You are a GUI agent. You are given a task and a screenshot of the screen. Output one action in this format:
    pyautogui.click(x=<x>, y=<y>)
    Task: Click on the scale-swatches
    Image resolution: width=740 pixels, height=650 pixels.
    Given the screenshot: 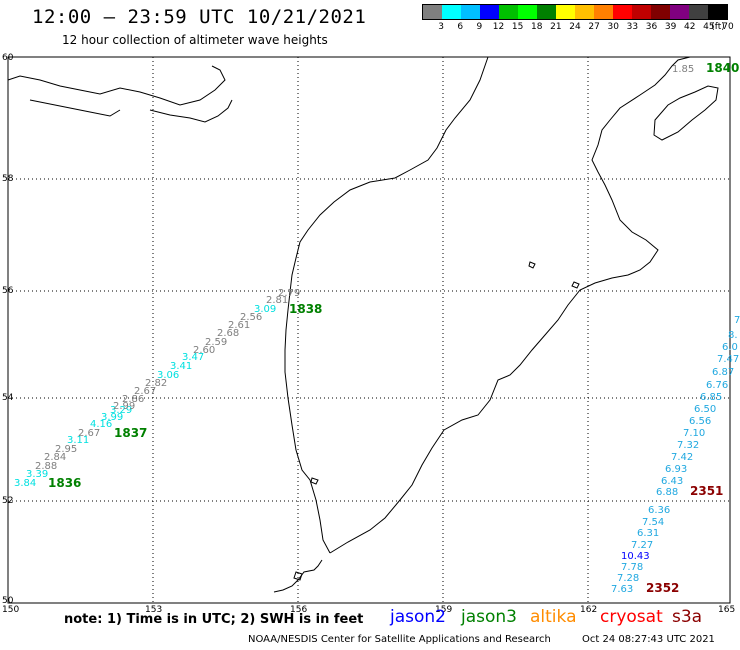 What is the action you would take?
    pyautogui.click(x=575, y=12)
    